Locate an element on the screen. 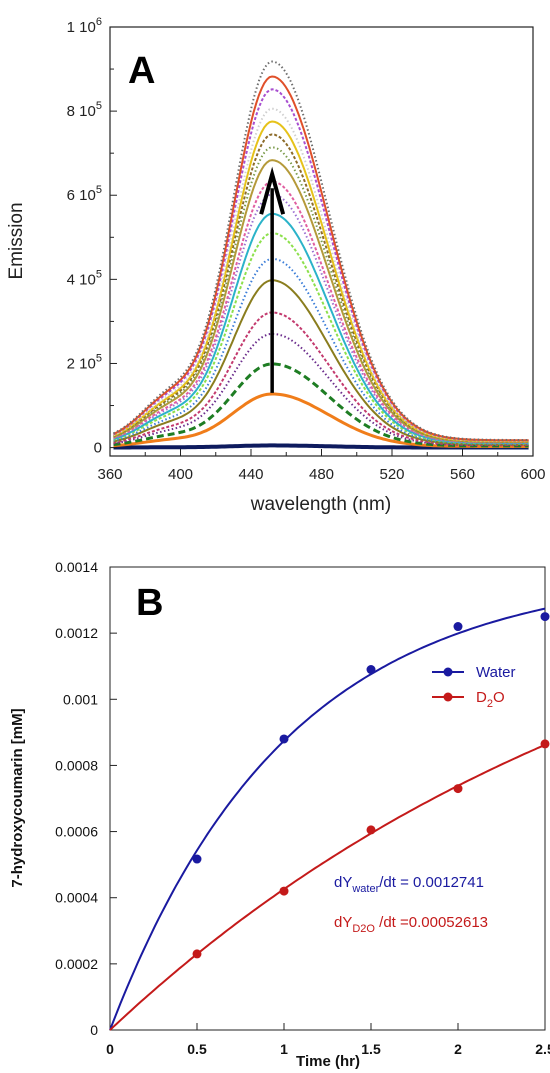 Image resolution: width=550 pixels, height=1073 pixels. x-tick-label: 360 is located at coordinates (109, 474).